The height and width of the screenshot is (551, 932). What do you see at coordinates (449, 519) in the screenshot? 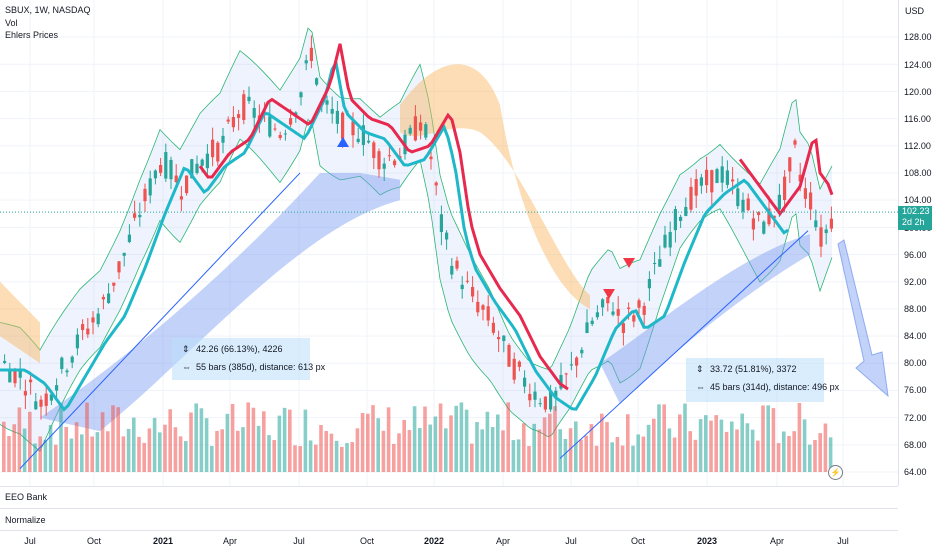
I see `normalize-pane: Normalize` at bounding box center [449, 519].